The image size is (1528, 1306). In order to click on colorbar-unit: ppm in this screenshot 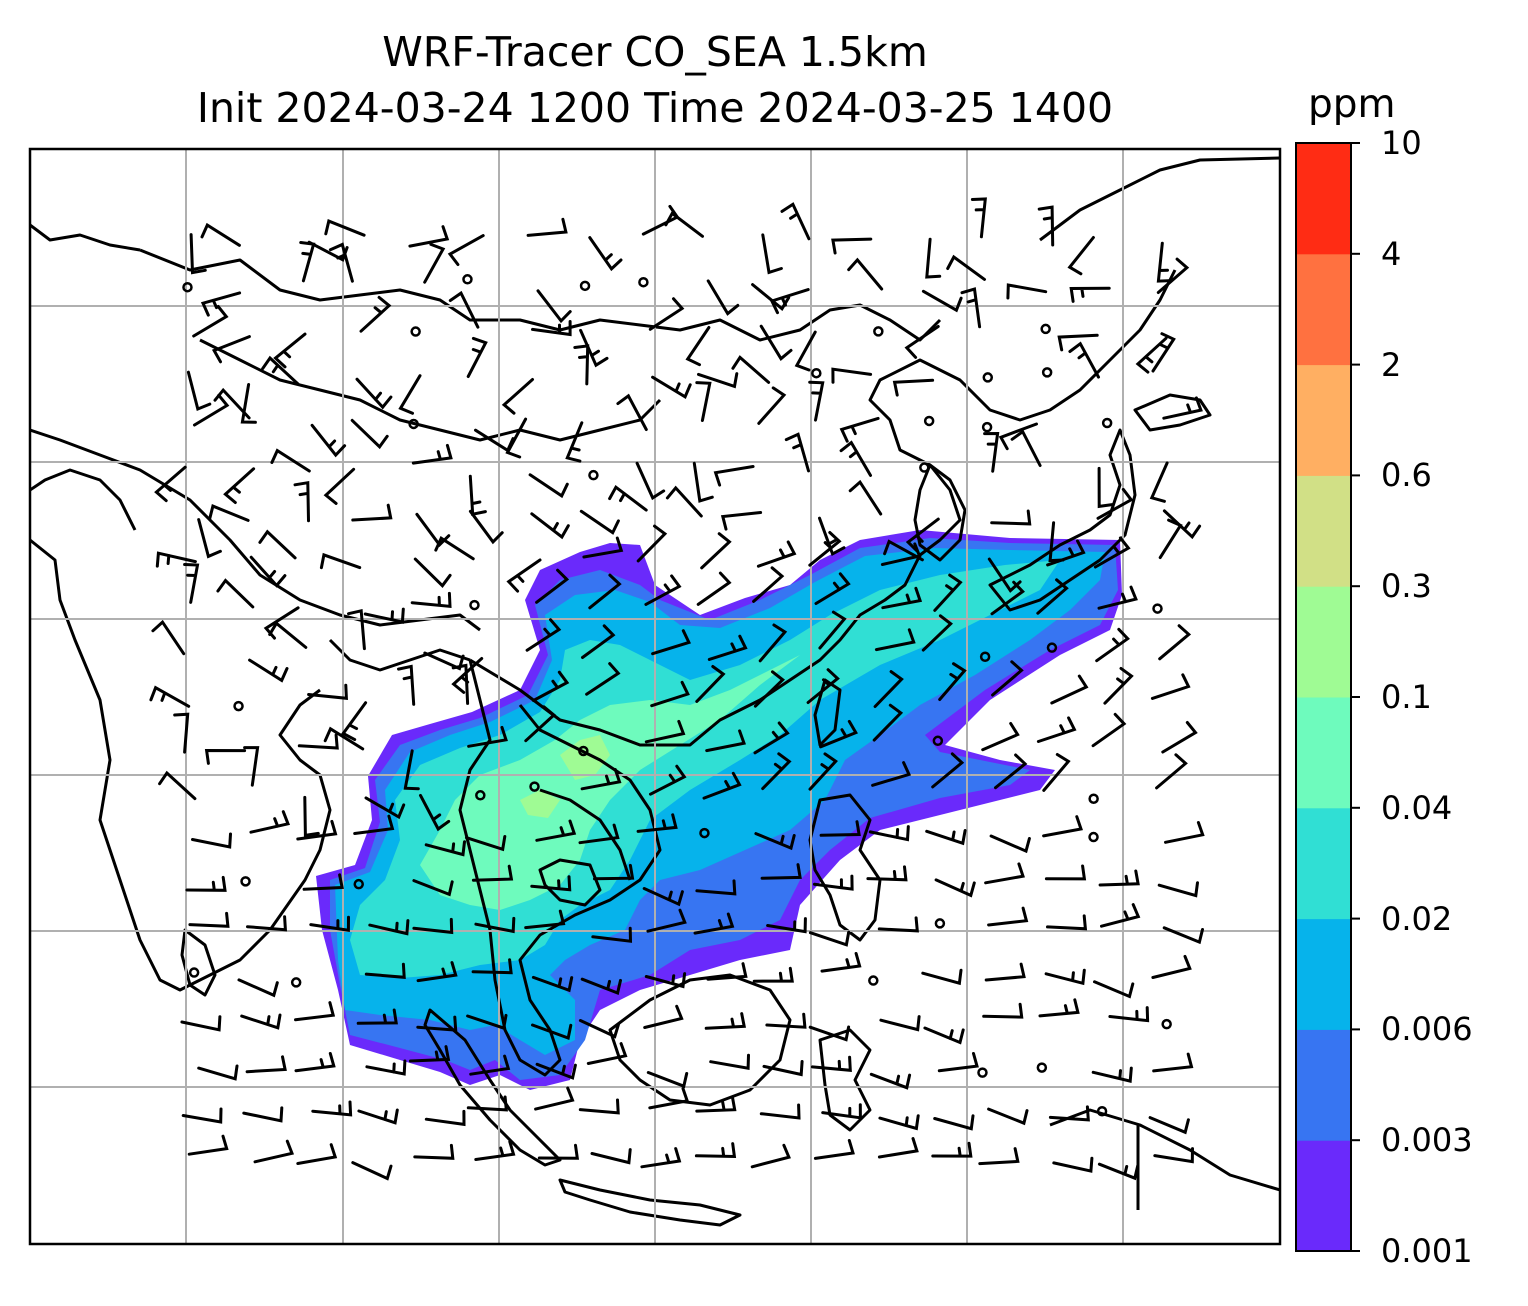, I will do `click(1352, 104)`.